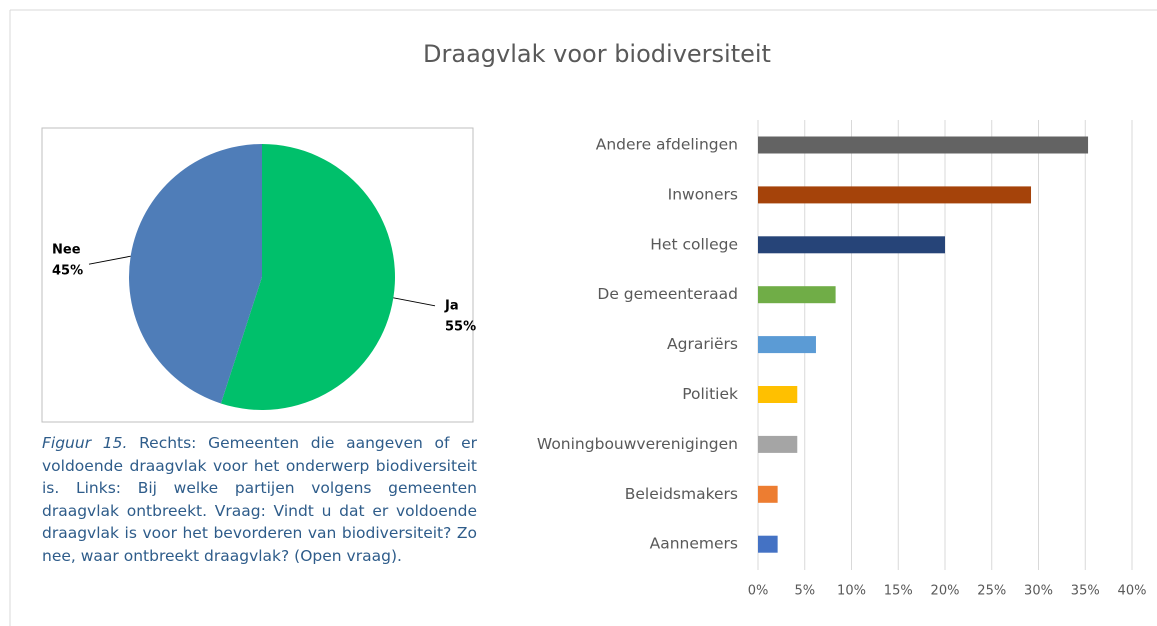  Describe the element at coordinates (667, 294) in the screenshot. I see `y-tick-label: De gemeenteraad` at that location.